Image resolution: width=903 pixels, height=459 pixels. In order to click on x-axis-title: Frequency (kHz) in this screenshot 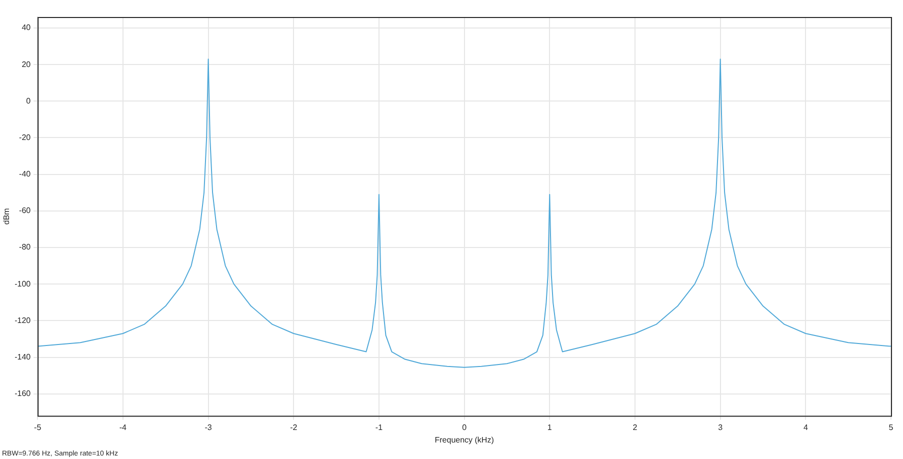, I will do `click(464, 439)`.